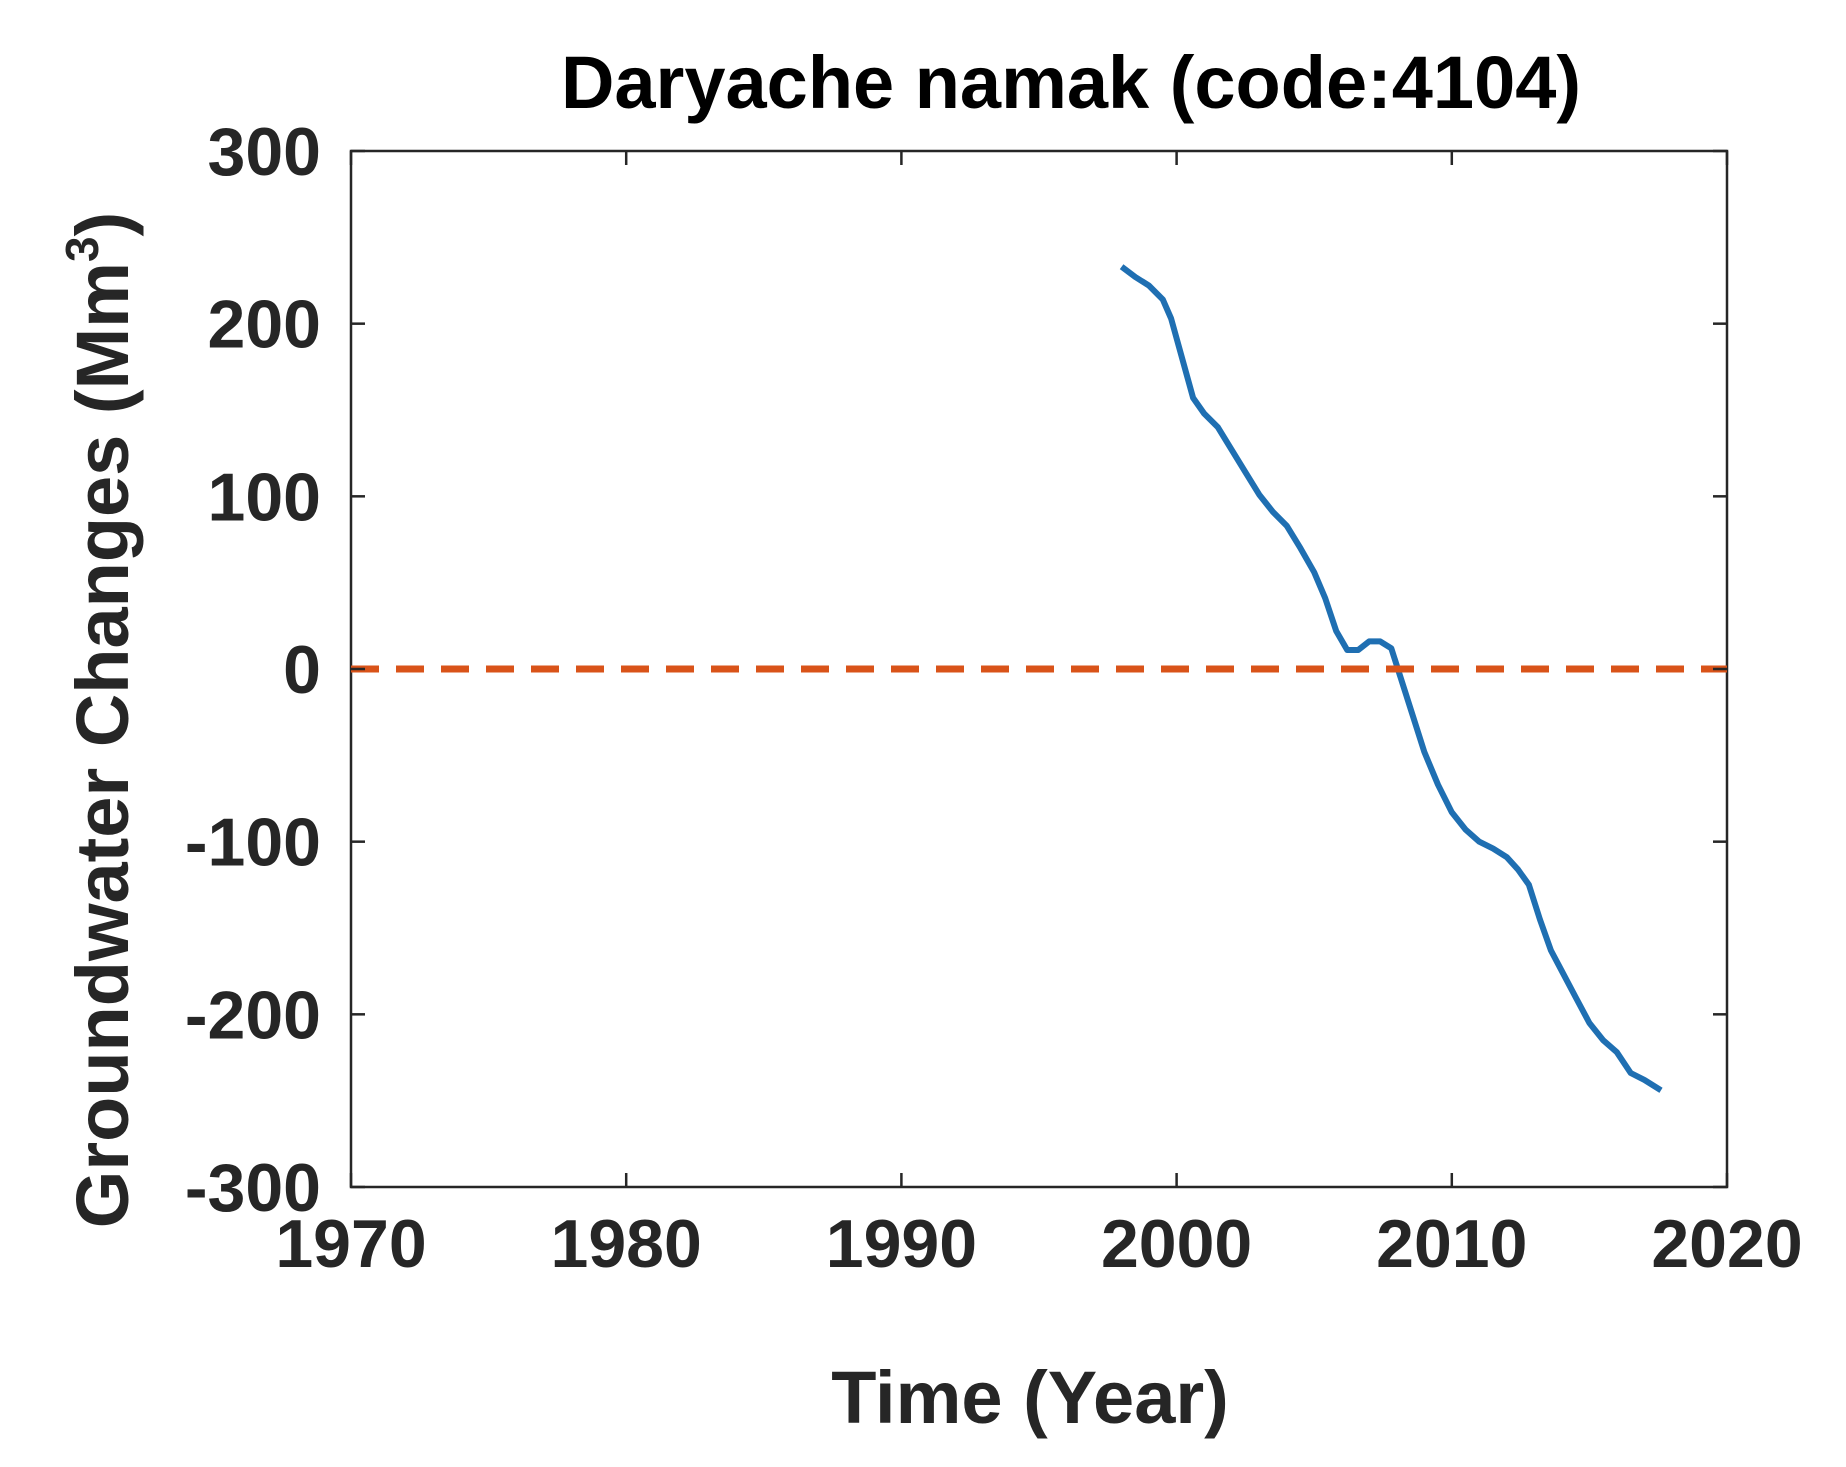 The width and height of the screenshot is (1846, 1467). What do you see at coordinates (1726, 1244) in the screenshot?
I see `x-tick-label: 2020` at bounding box center [1726, 1244].